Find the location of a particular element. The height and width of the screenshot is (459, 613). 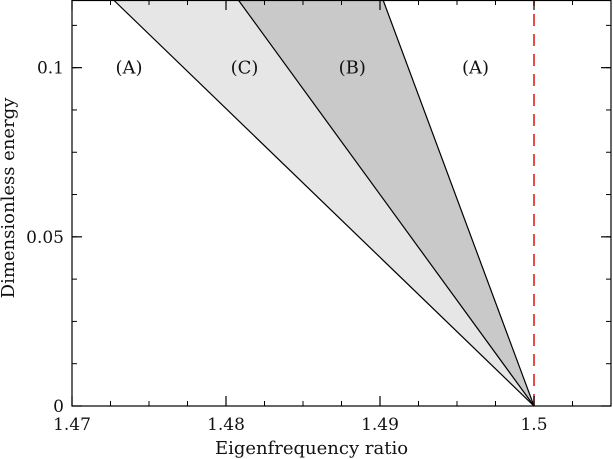

region-label: (C) is located at coordinates (245, 68).